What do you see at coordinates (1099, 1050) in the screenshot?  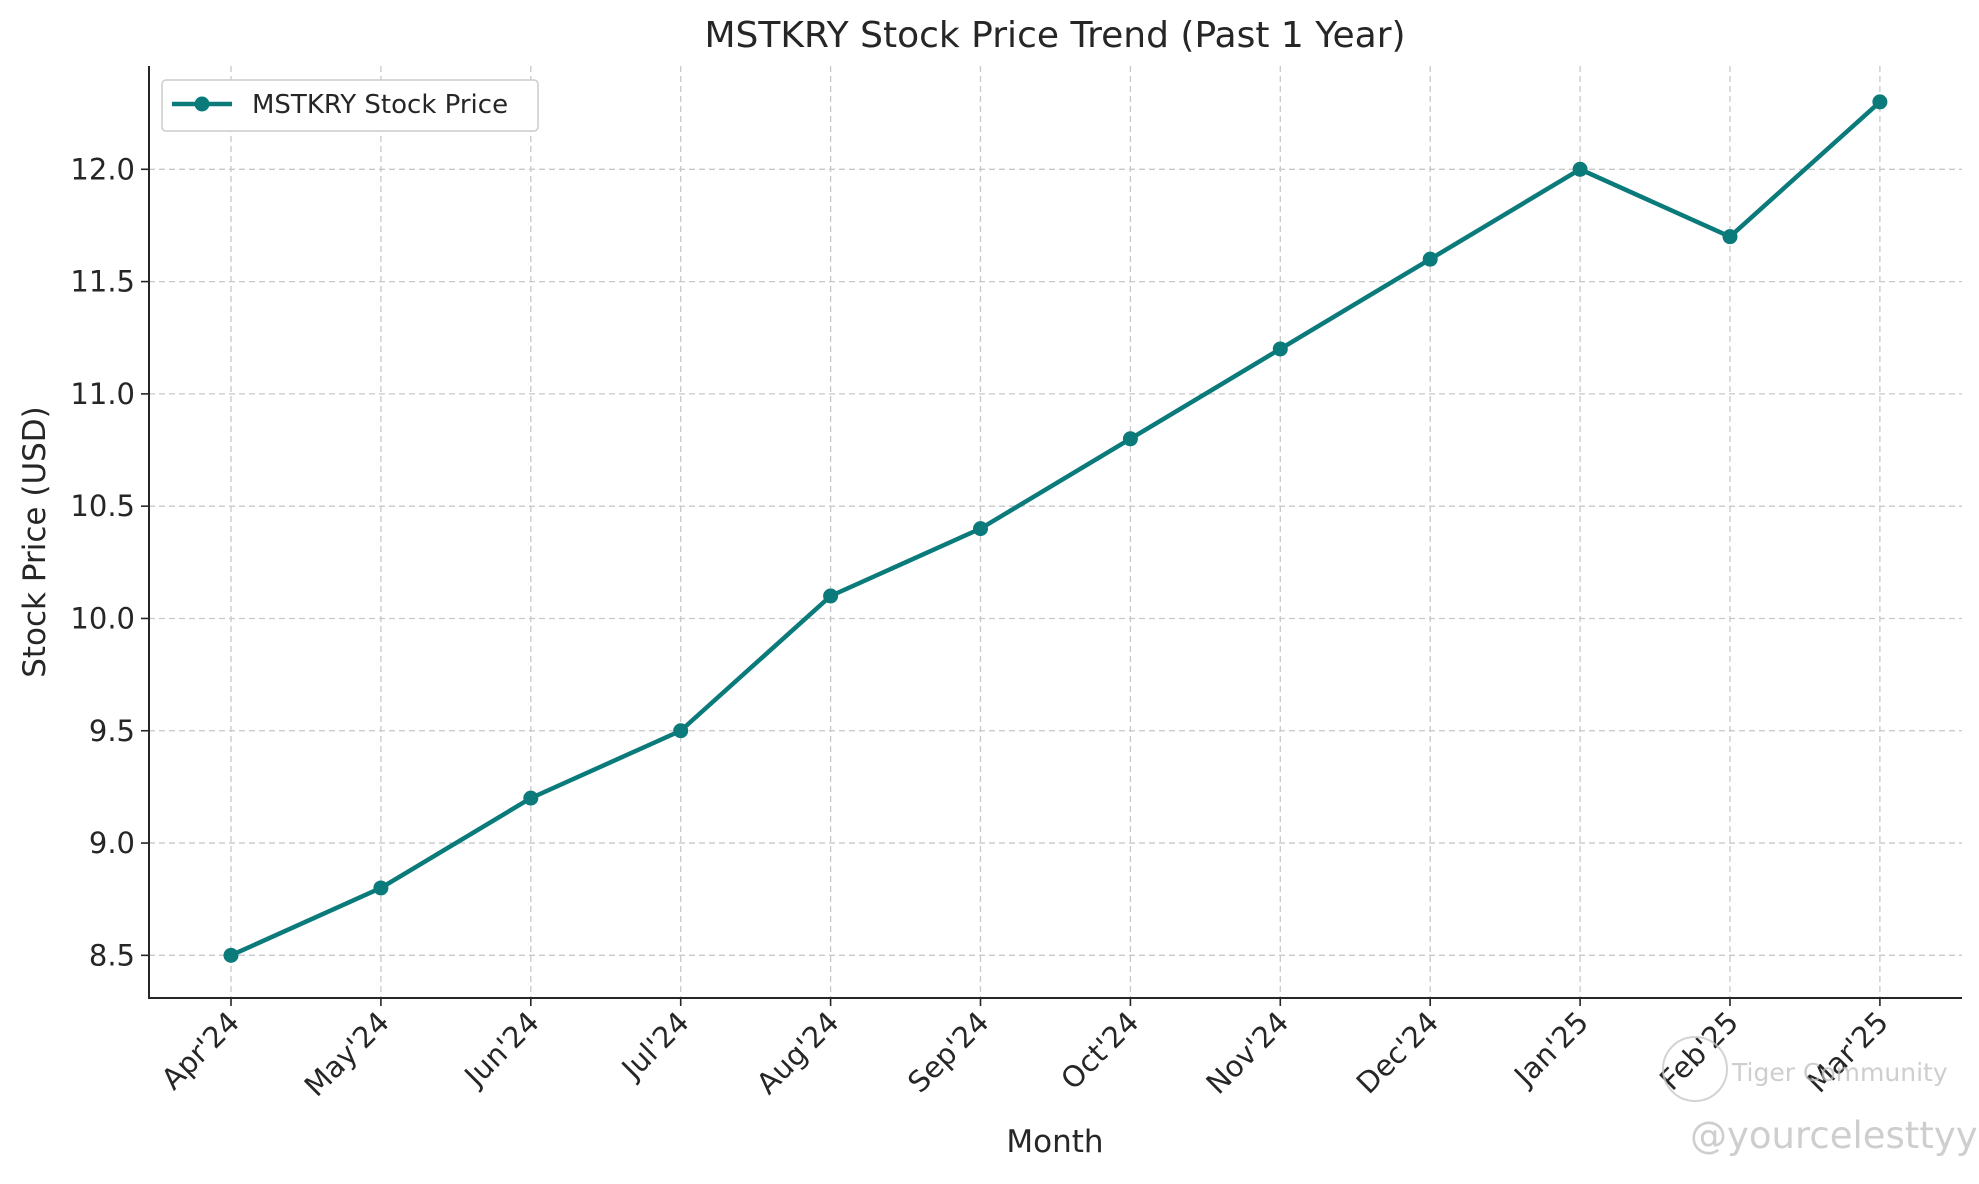 I see `x-tick-label: Oct'24` at bounding box center [1099, 1050].